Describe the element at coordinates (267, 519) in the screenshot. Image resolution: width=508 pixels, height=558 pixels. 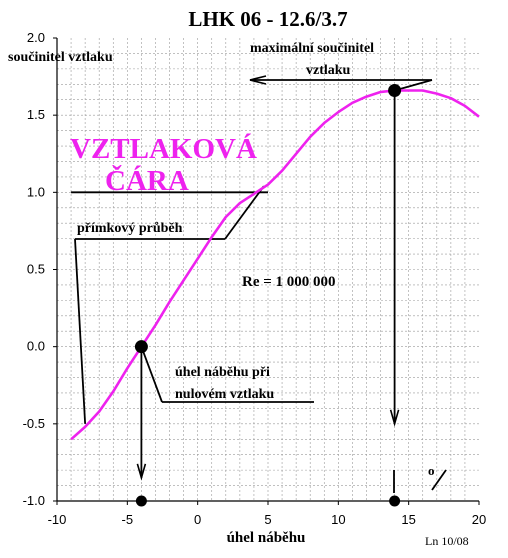
I see `x-tick-label: 5` at that location.